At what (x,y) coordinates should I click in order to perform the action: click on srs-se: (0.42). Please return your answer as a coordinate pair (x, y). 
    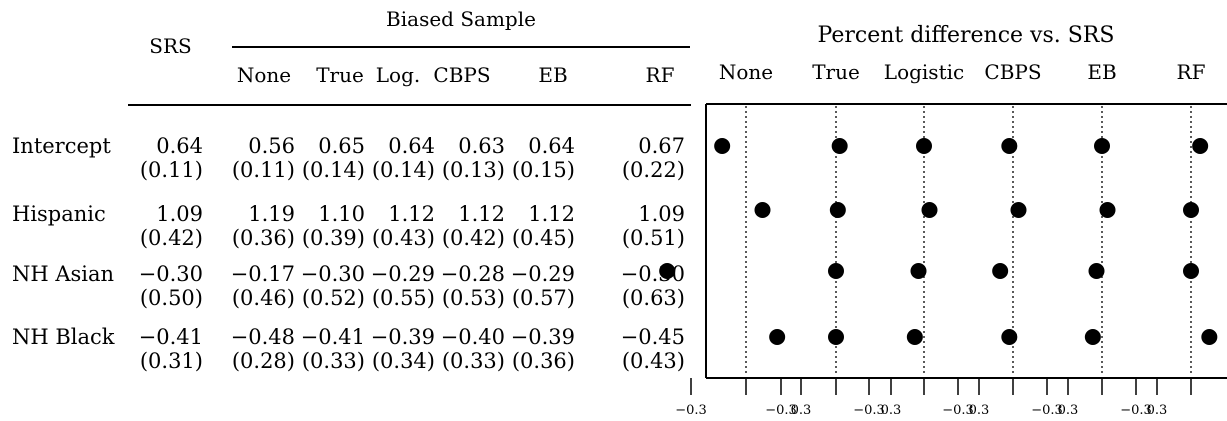
    Looking at the image, I should click on (171, 238).